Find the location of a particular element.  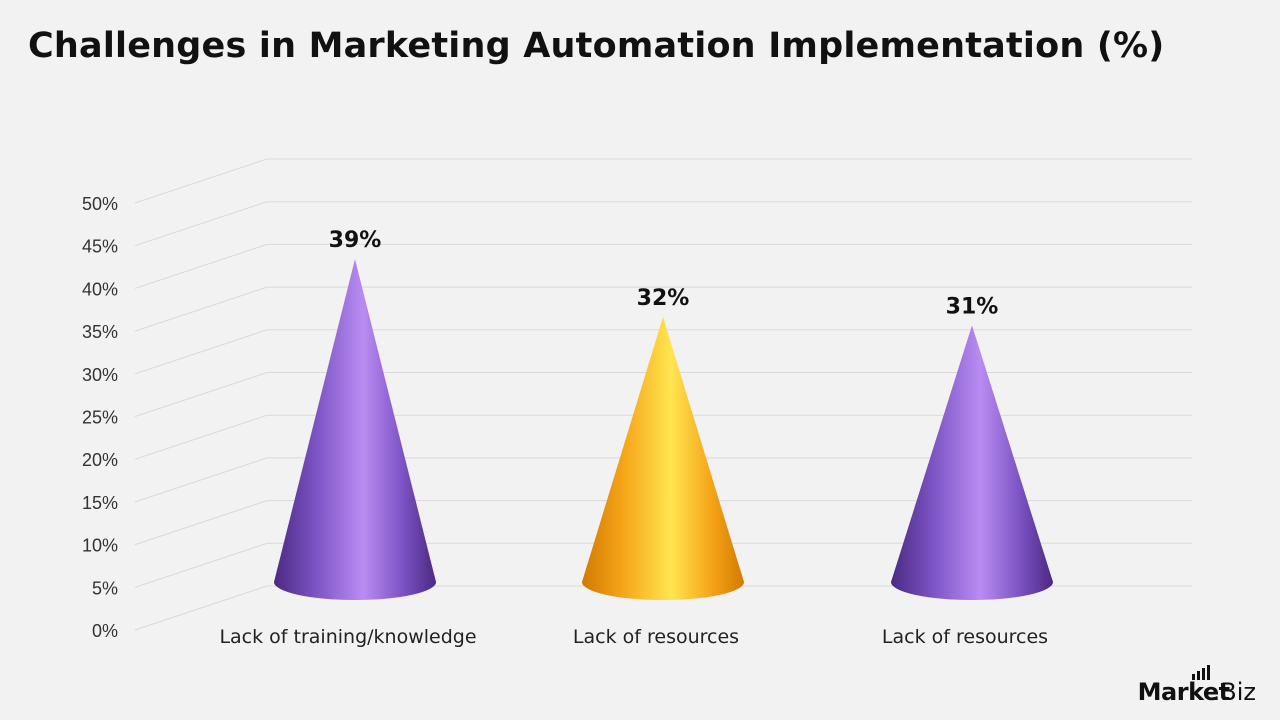

y-tick-label: 20% is located at coordinates (100, 460).